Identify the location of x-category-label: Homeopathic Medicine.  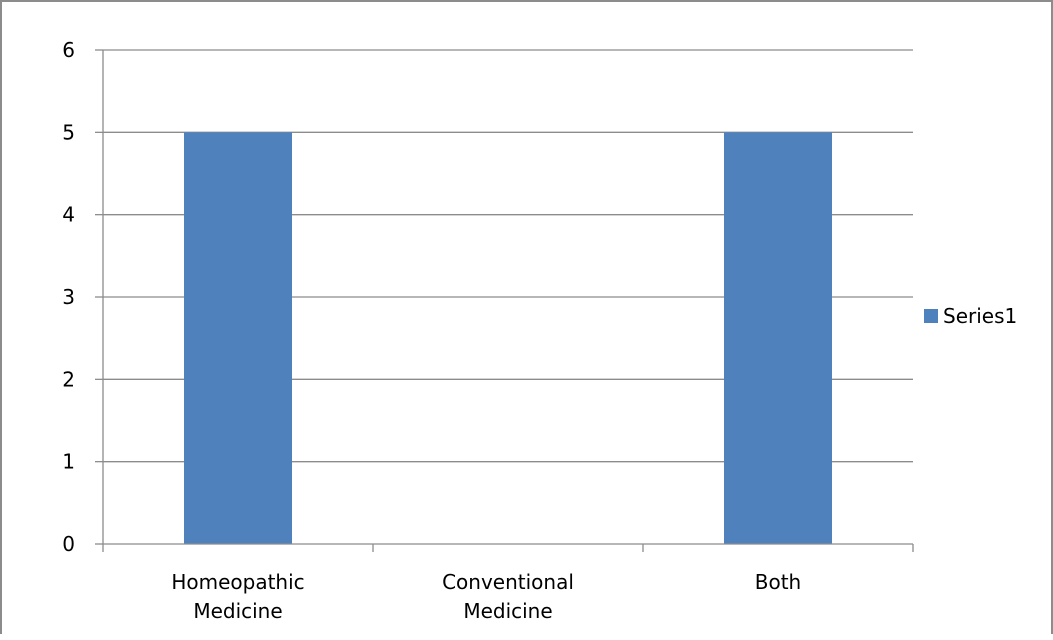
(237, 596).